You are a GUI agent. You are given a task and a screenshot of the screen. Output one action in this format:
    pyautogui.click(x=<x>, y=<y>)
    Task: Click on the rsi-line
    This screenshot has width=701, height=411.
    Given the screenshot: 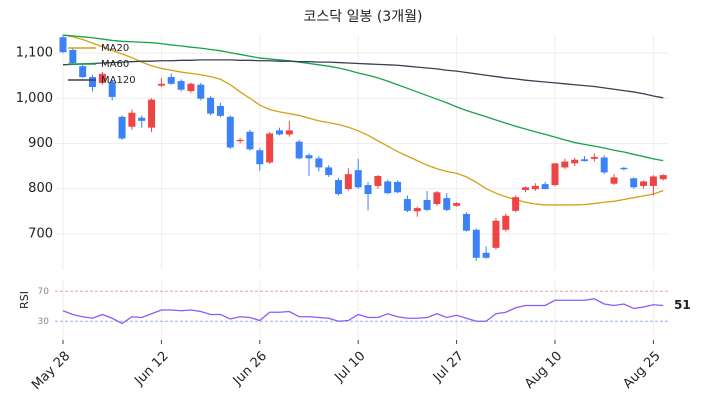 What is the action you would take?
    pyautogui.click(x=363, y=311)
    